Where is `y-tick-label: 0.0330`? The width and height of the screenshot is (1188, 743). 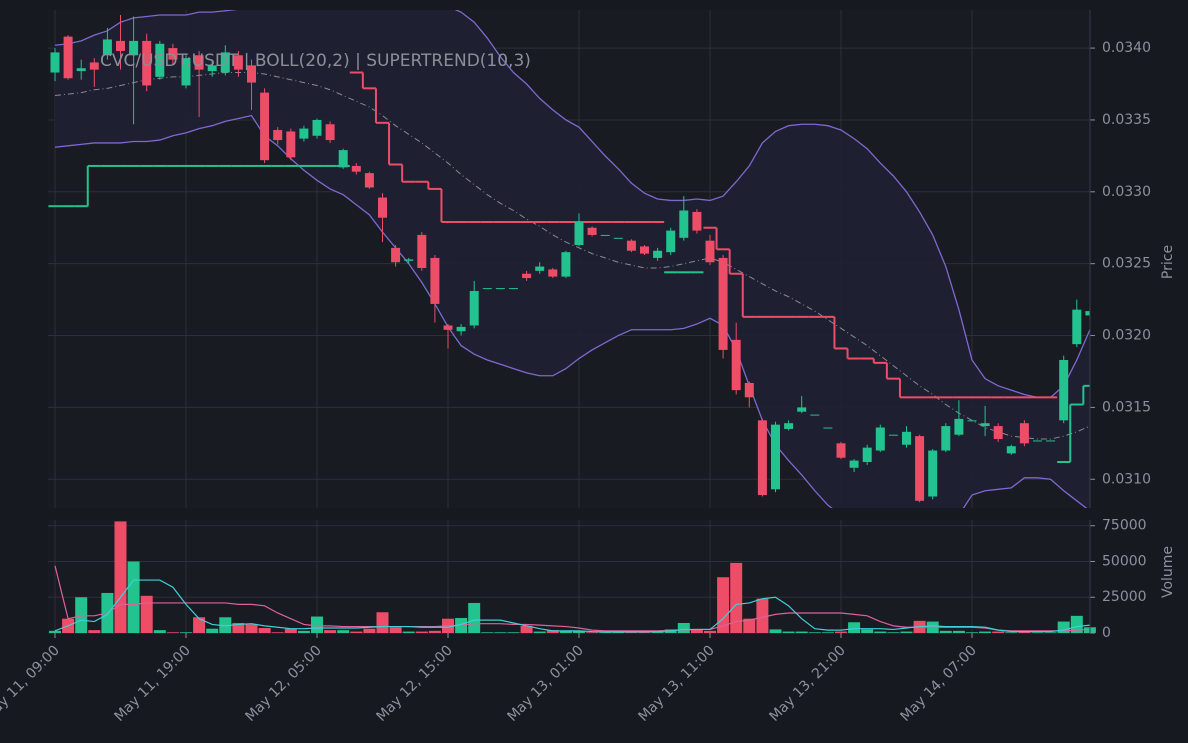
y-tick-label: 0.0330 is located at coordinates (1126, 192).